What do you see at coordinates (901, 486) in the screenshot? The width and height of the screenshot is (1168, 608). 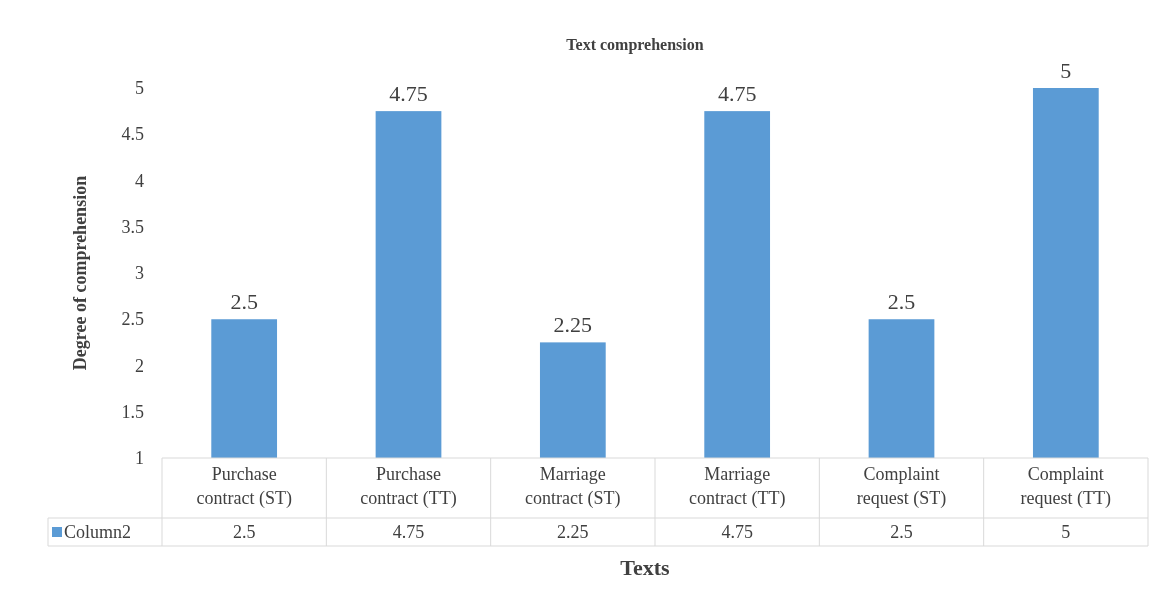 I see `x-tick-label: Complaint request (ST)` at bounding box center [901, 486].